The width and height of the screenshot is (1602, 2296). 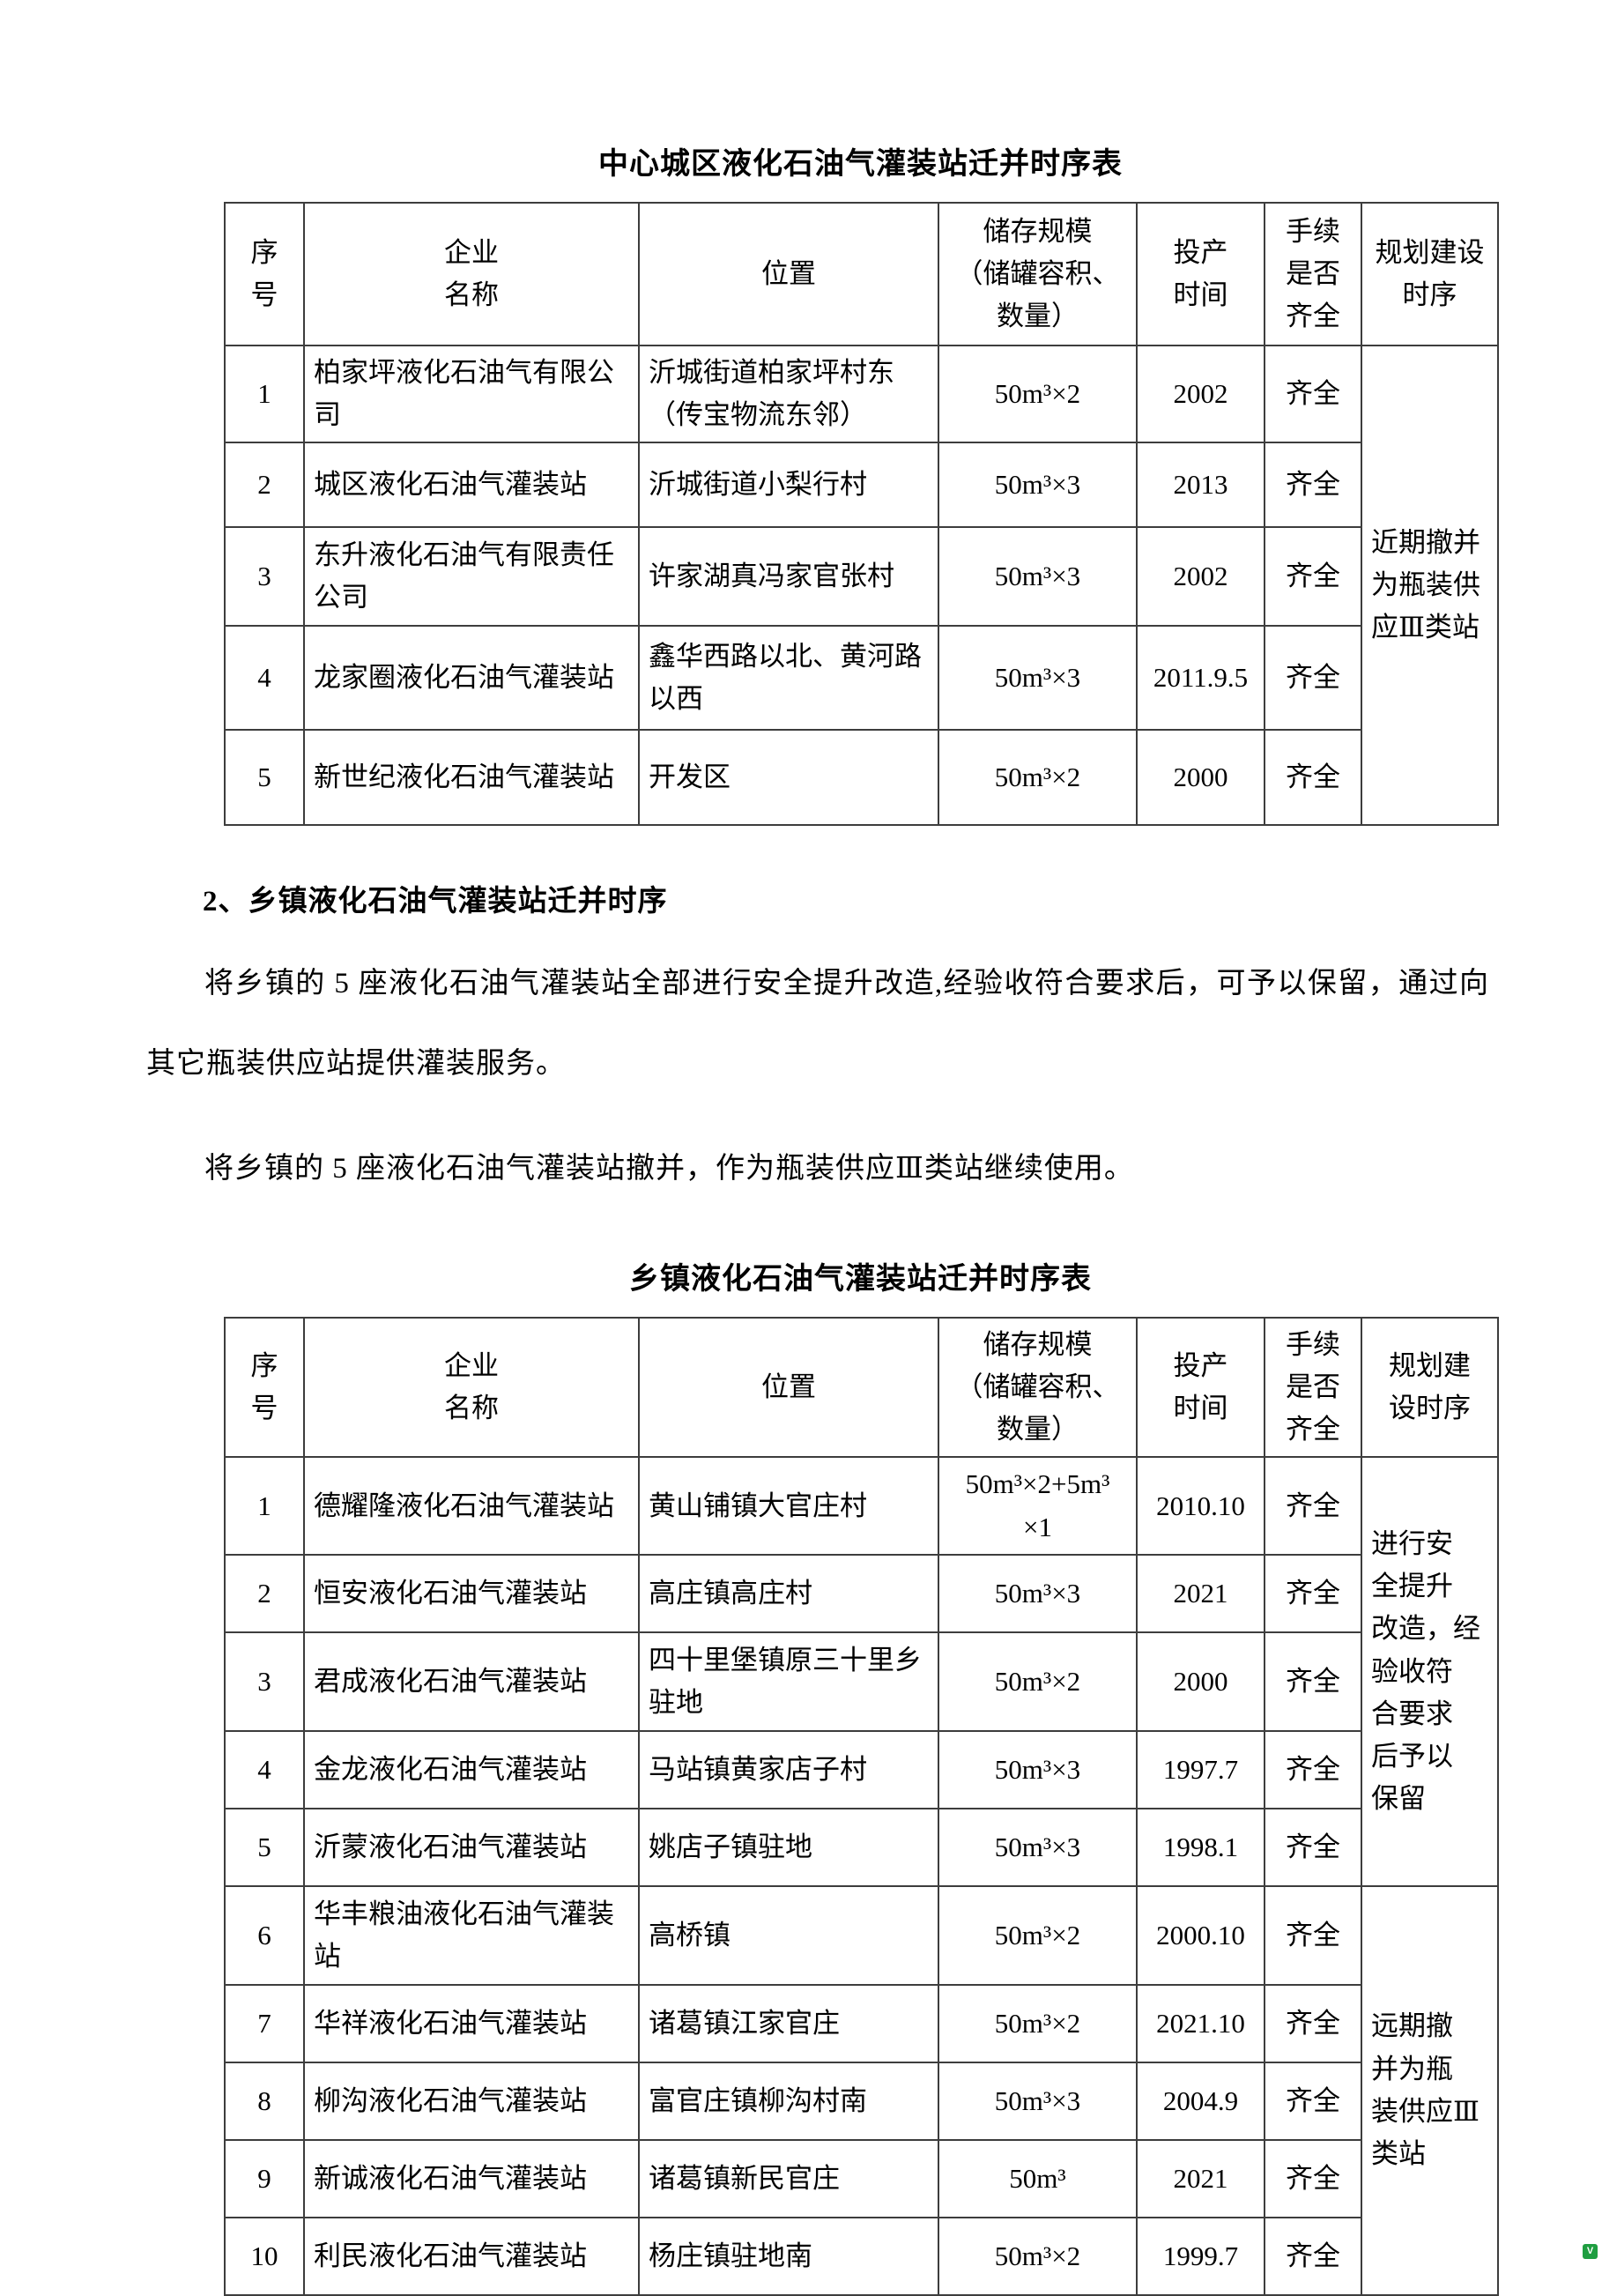 I want to click on cell-year: 2011.9.5, so click(x=1201, y=678).